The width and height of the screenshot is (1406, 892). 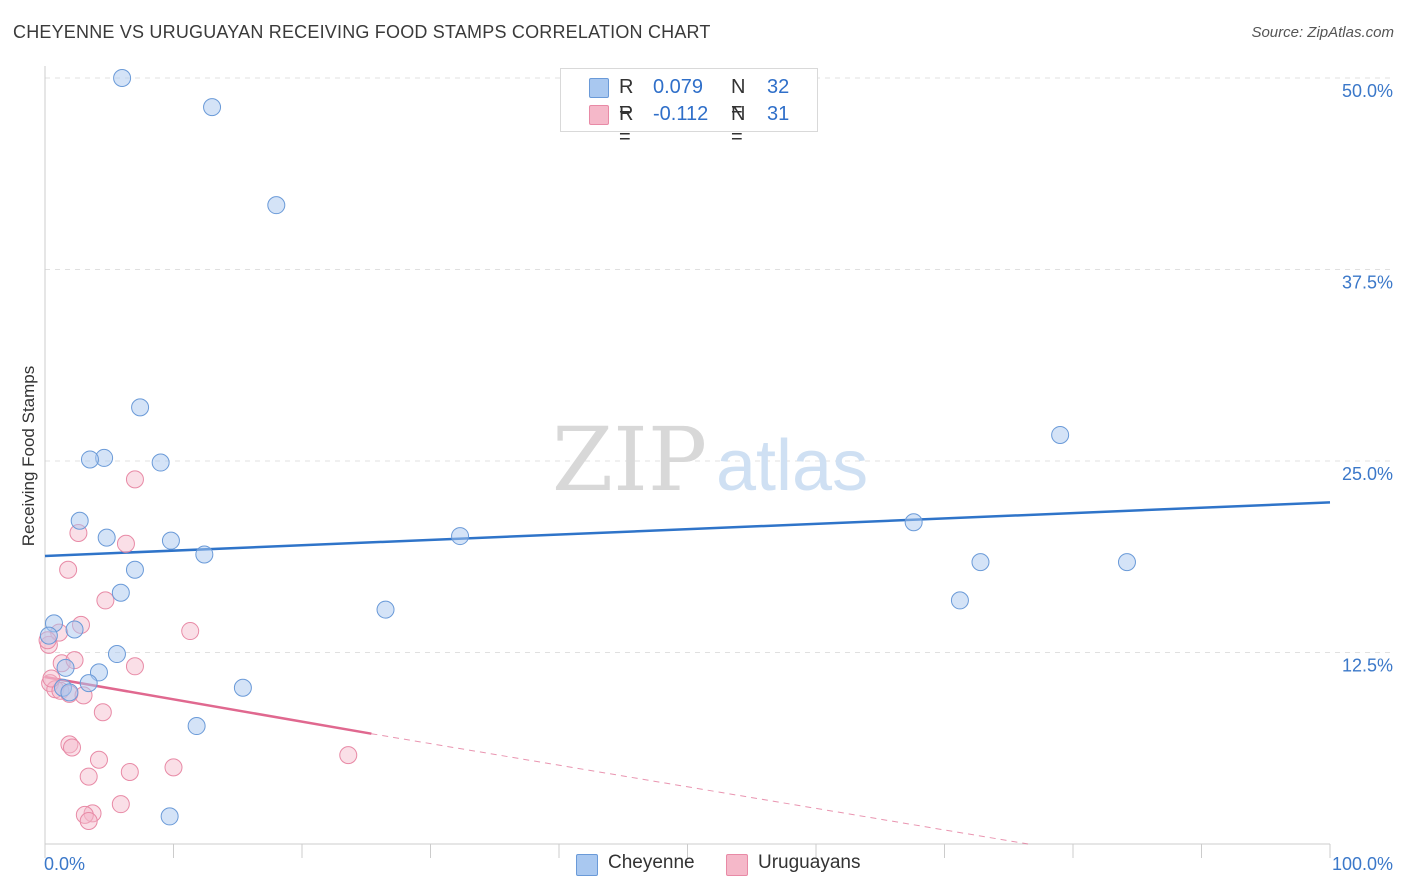 I want to click on legend-n-value: 31, so click(x=778, y=114).